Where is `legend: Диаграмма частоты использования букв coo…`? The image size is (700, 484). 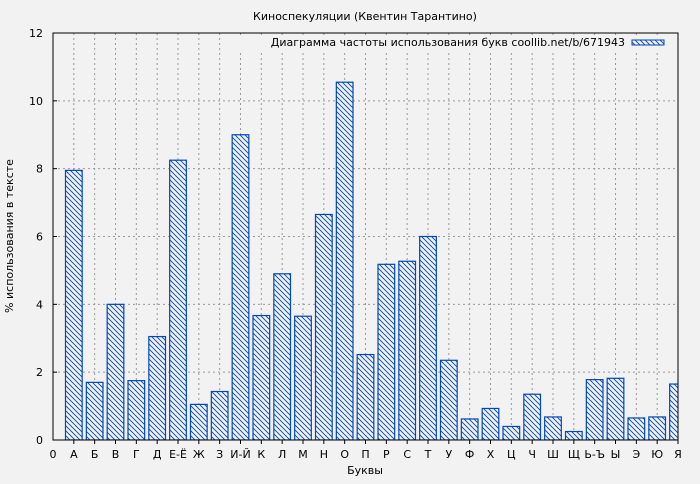
legend: Диаграмма частоты использования букв coo… is located at coordinates (458, 43).